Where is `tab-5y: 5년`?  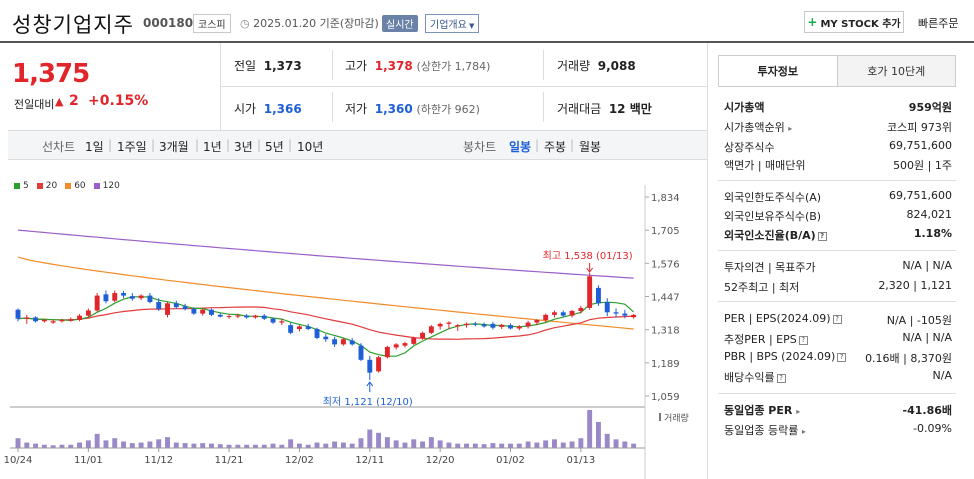 tab-5y: 5년 is located at coordinates (274, 147).